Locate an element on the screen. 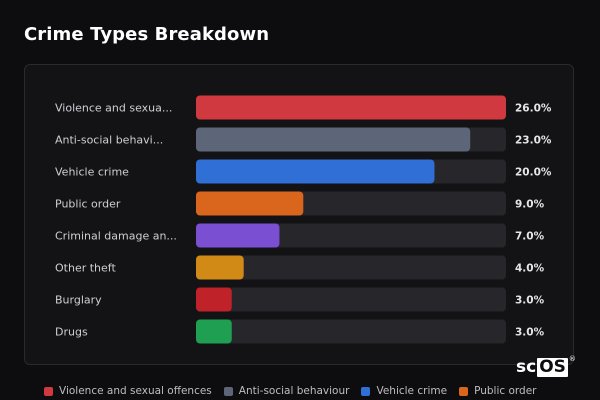 The width and height of the screenshot is (600, 400). legend-item: Public order is located at coordinates (497, 391).